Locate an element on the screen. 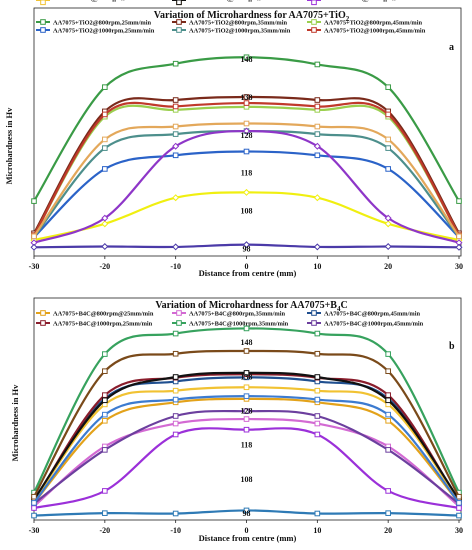 This screenshot has height=550, width=472. legend-label: AA7075+TiO2@1000rpm,25mm/min is located at coordinates (104, 30).